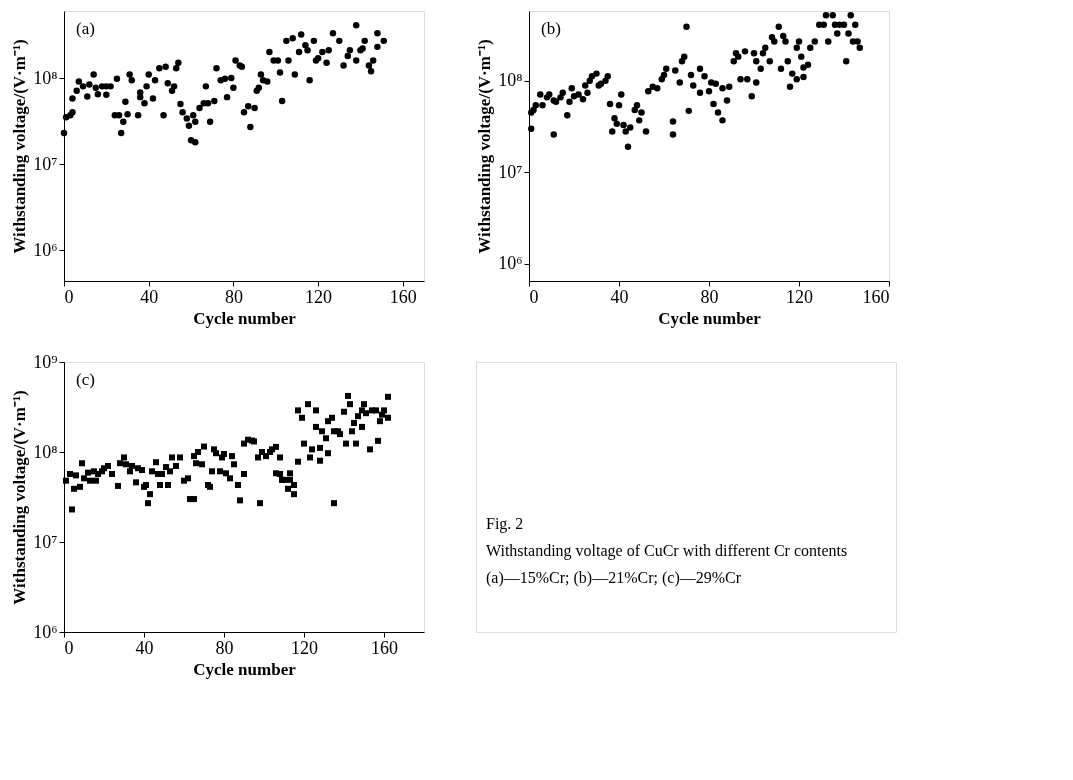 The image size is (1073, 780). I want to click on annotation: (c), so click(85, 379).